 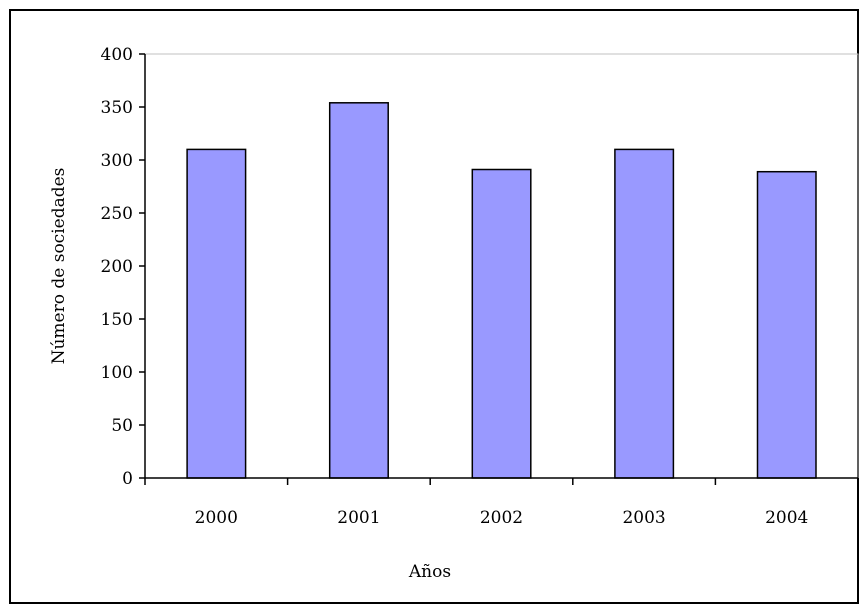 I want to click on y-tick-label: 100, so click(x=117, y=373).